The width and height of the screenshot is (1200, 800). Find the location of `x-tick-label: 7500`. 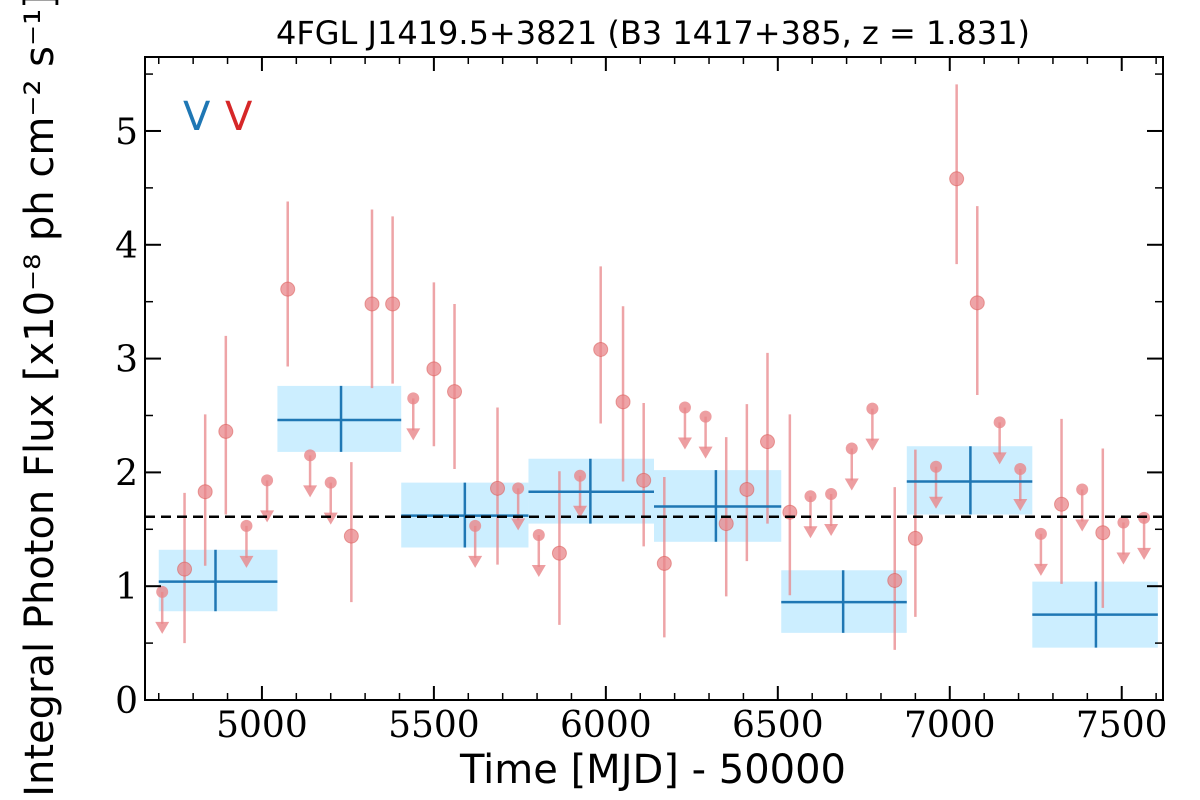

x-tick-label: 7500 is located at coordinates (1122, 725).